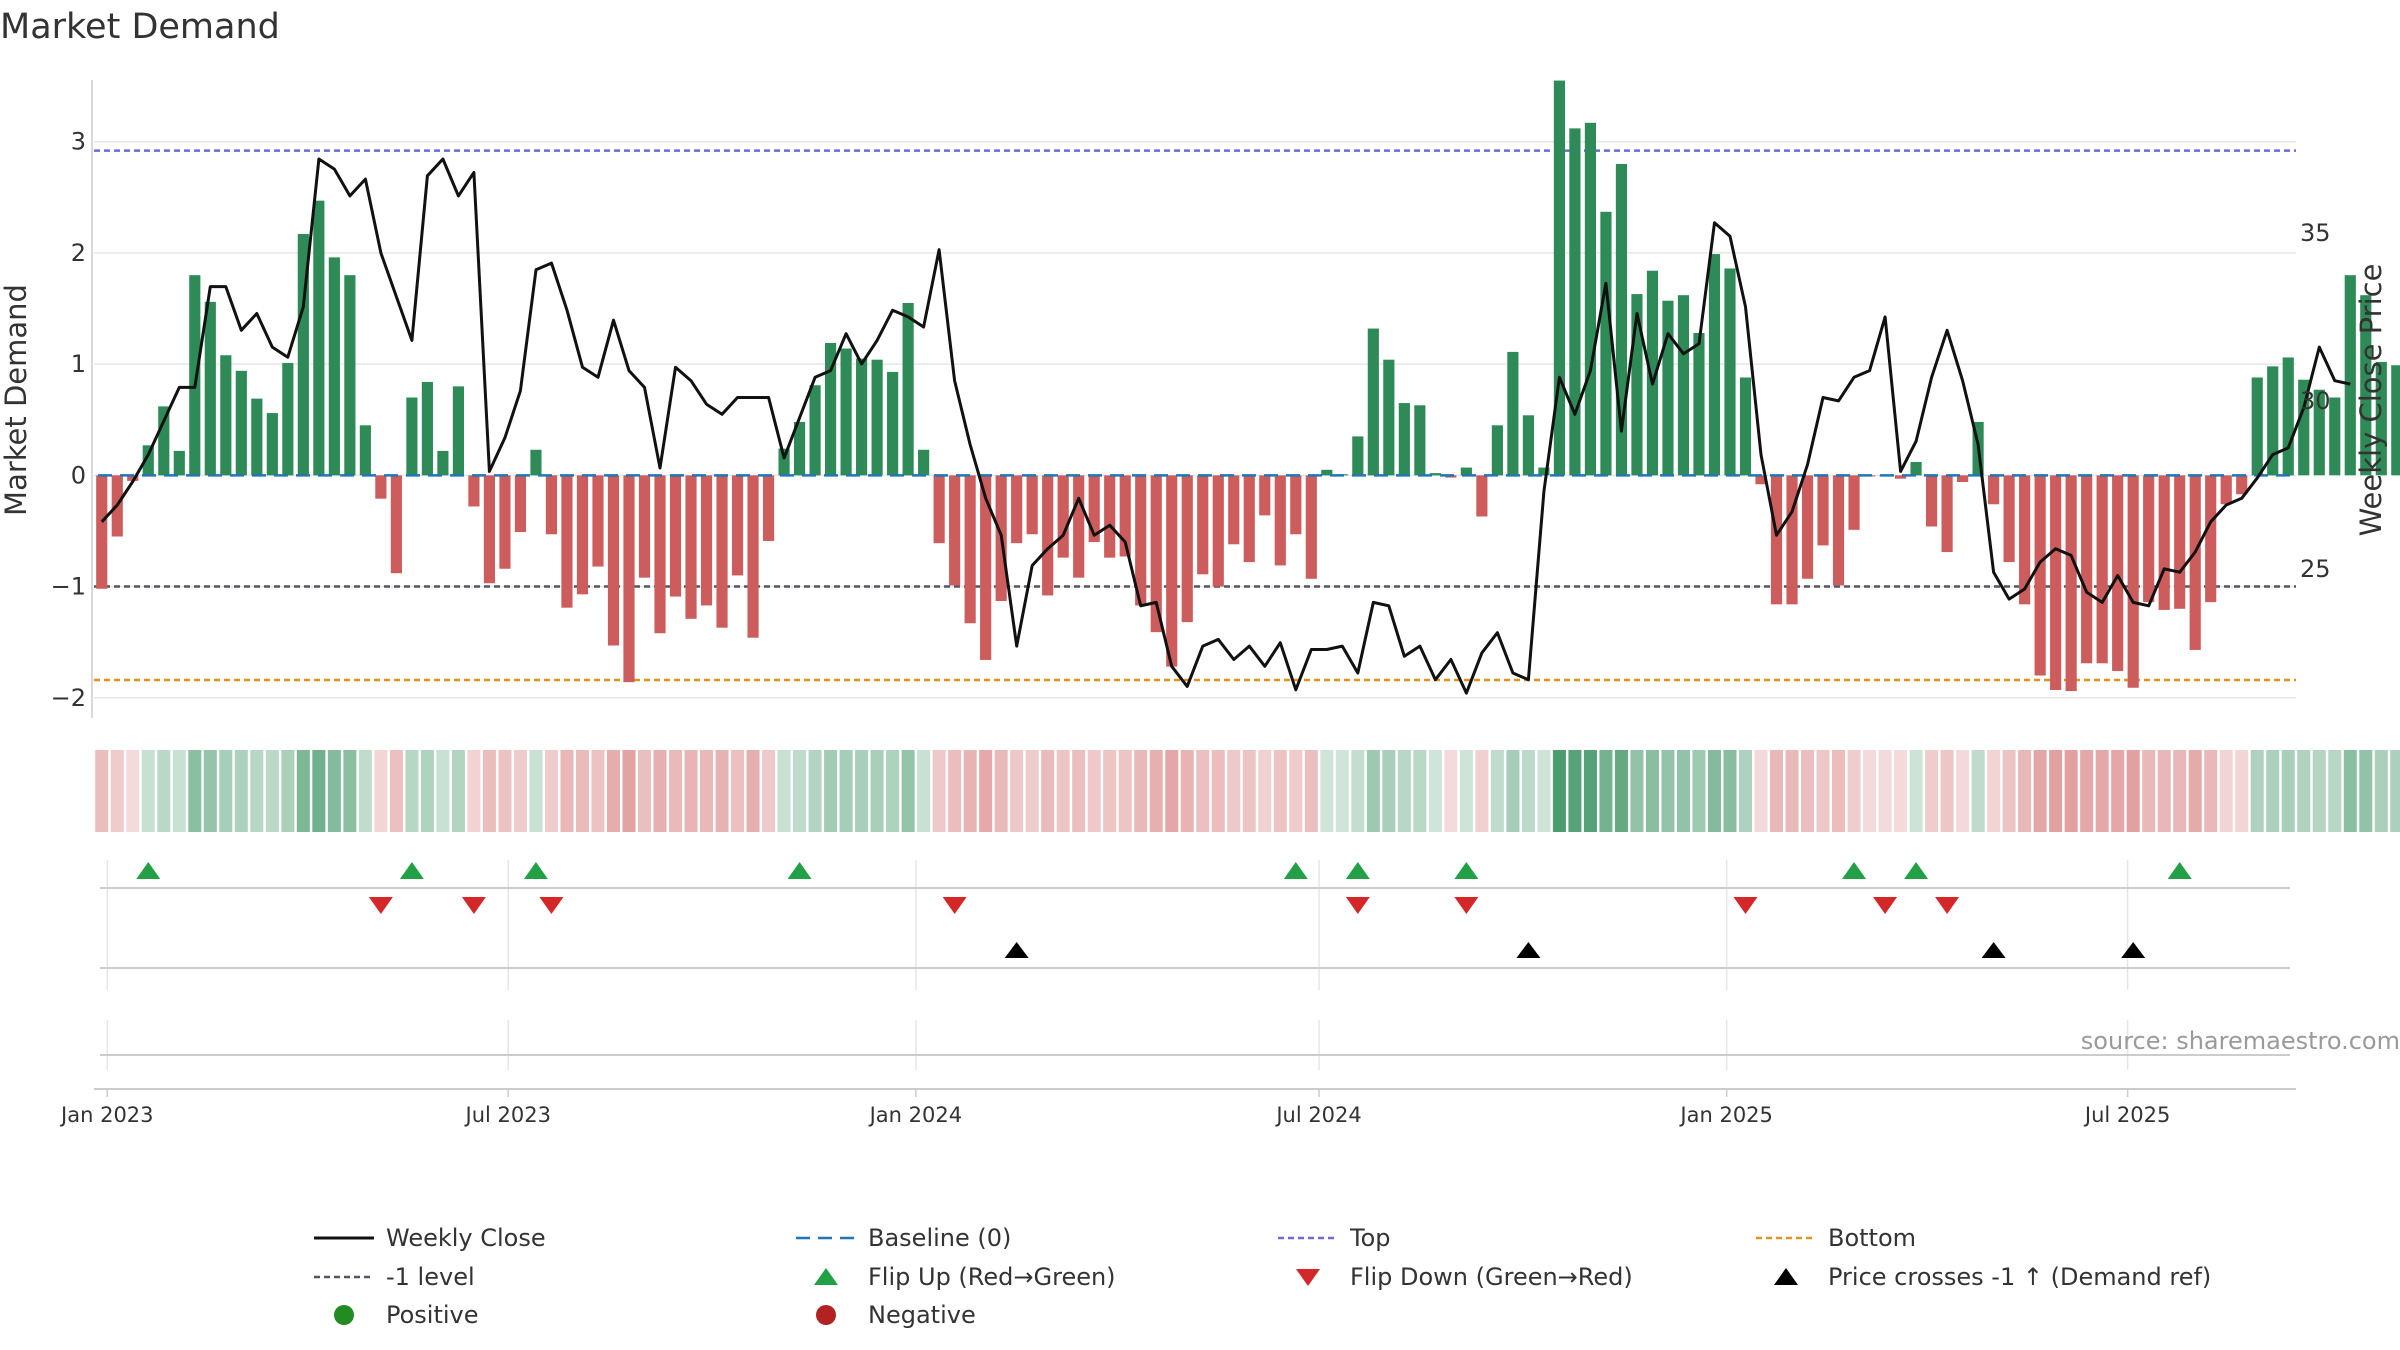  I want to click on legend-item: -1 level, so click(394, 1277).